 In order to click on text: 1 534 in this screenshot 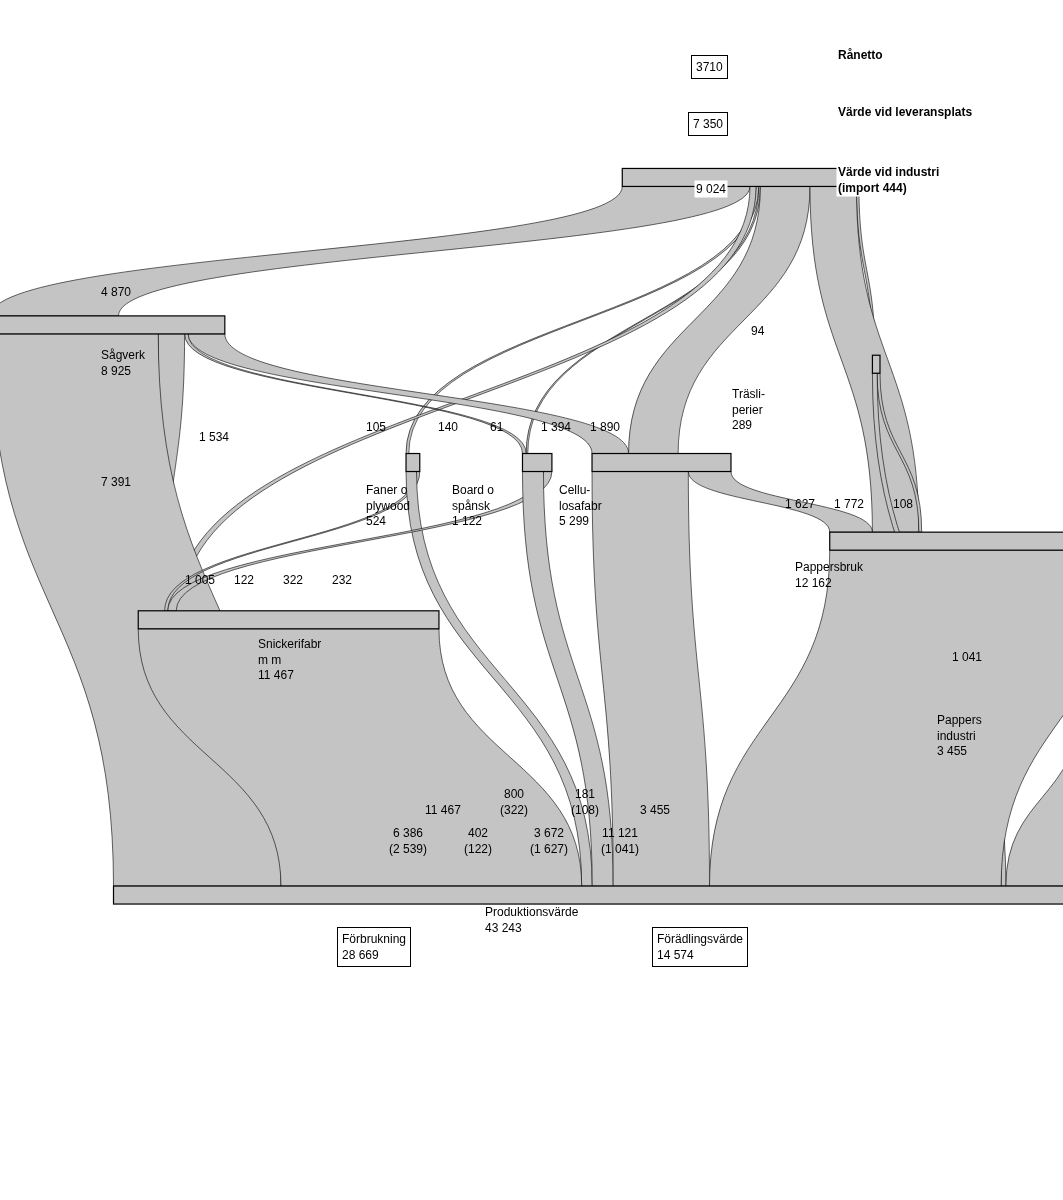, I will do `click(214, 437)`.